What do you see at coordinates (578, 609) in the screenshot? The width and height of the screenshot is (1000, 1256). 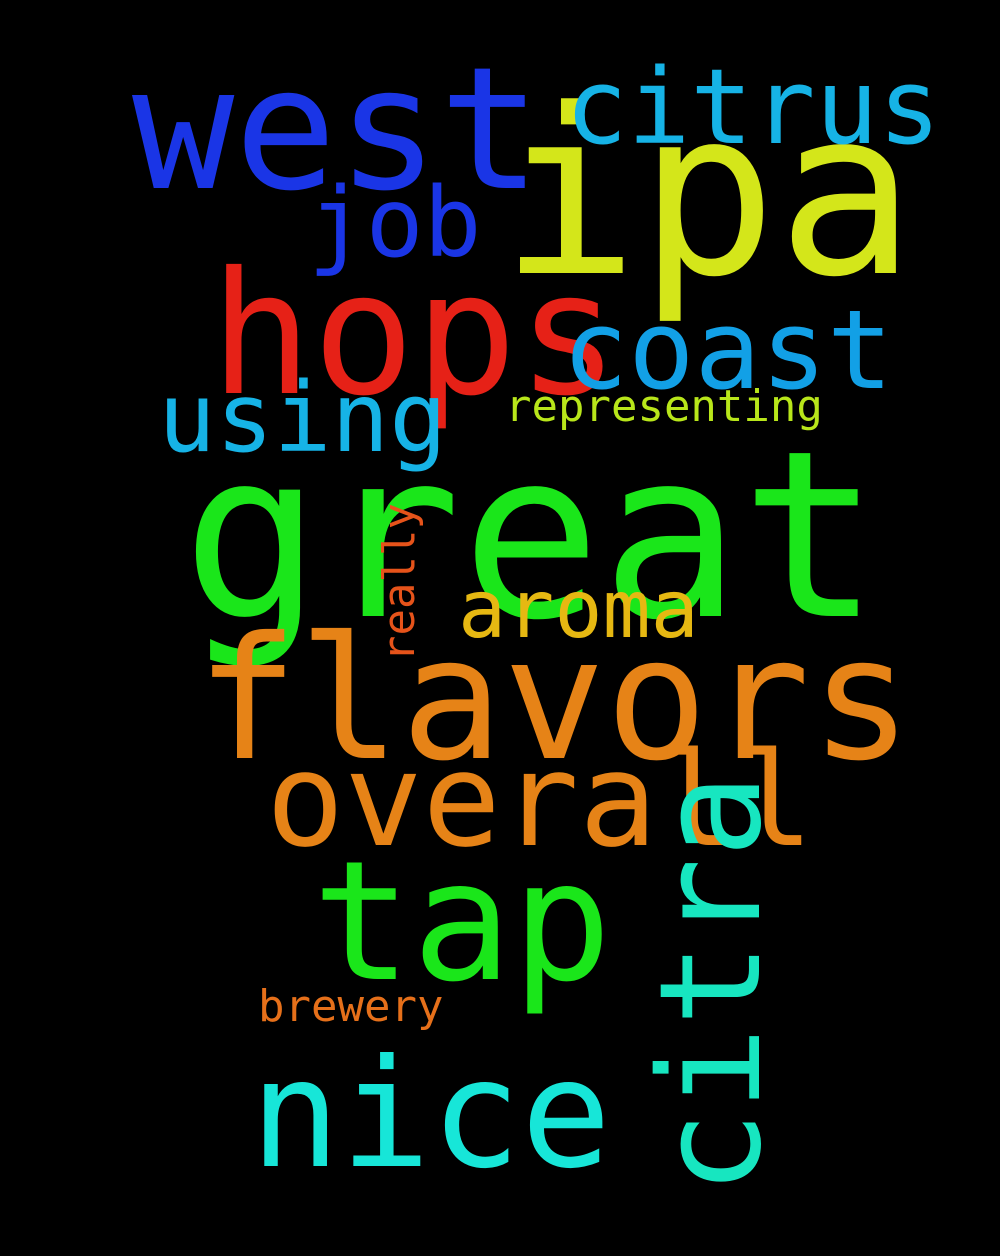 I see `word-aroma: aroma` at bounding box center [578, 609].